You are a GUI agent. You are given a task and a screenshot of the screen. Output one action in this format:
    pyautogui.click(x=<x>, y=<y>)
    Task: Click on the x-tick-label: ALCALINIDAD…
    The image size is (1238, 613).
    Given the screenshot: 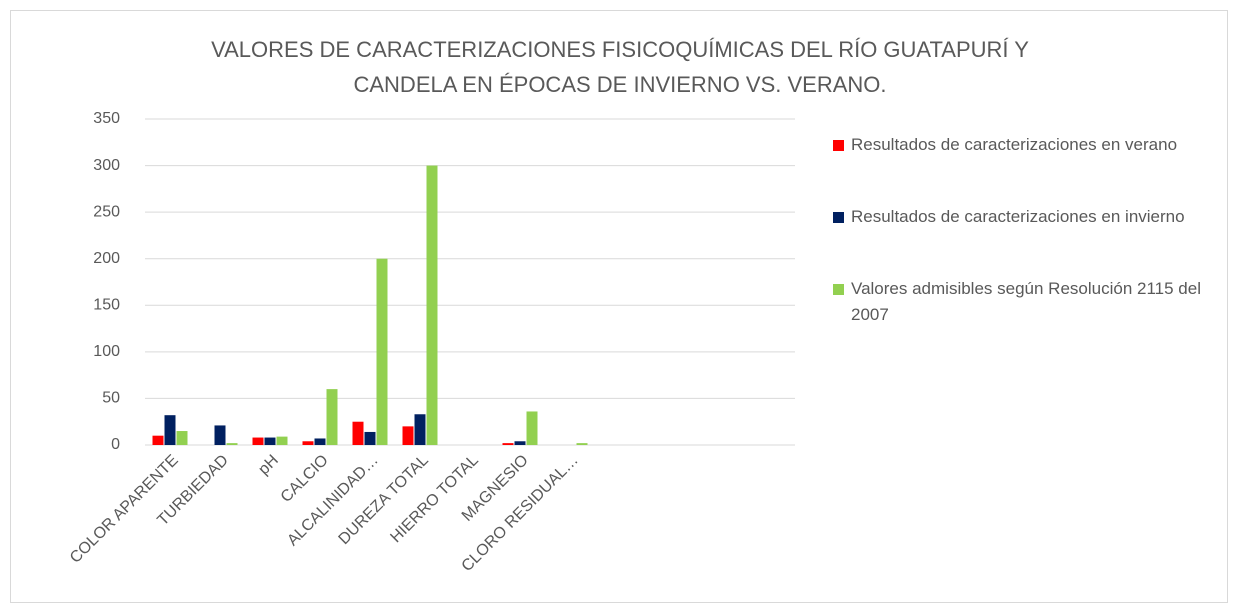 What is the action you would take?
    pyautogui.click(x=333, y=501)
    